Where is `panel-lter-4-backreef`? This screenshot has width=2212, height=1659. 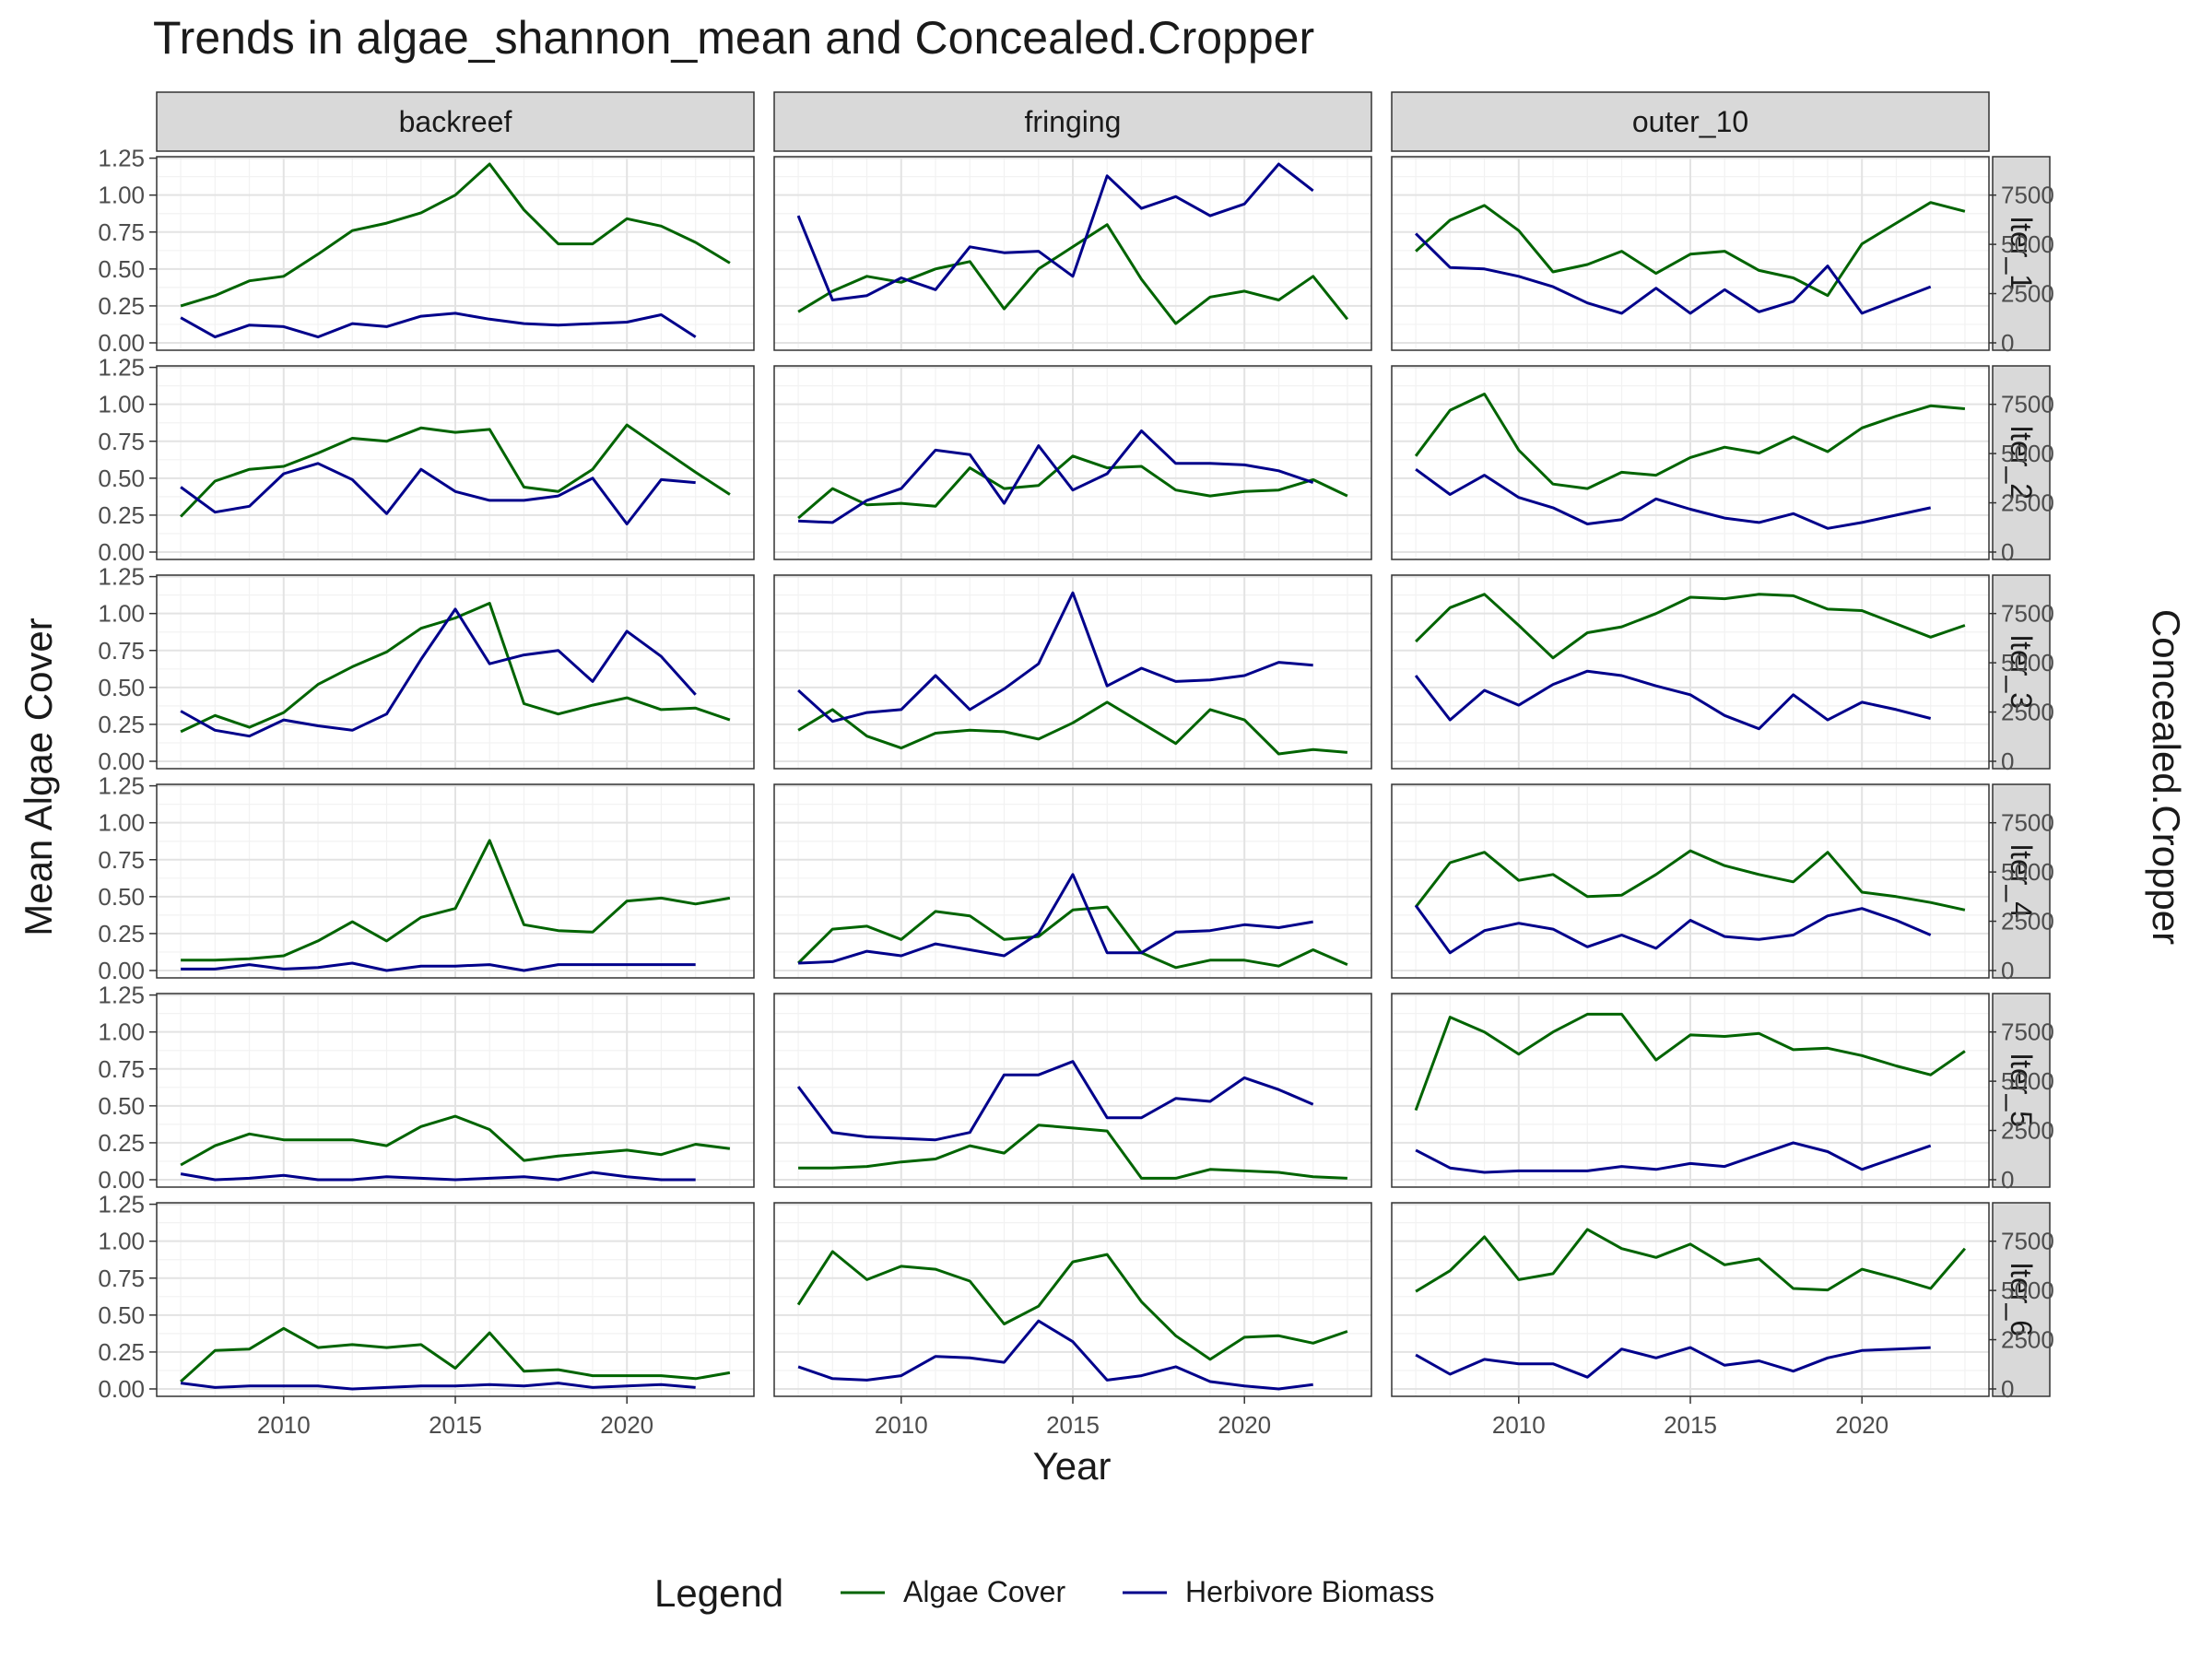
panel-lter-4-backreef is located at coordinates (455, 881).